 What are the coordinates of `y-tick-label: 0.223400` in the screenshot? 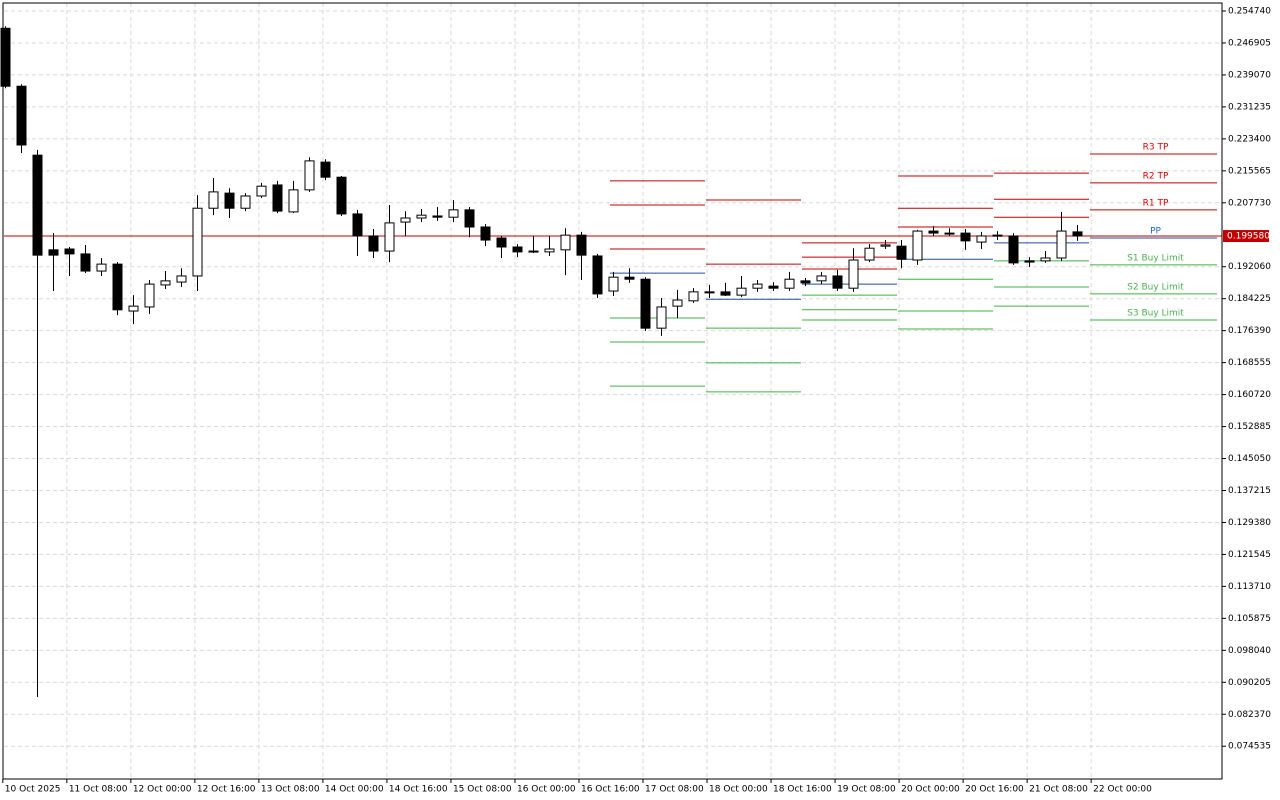 It's located at (1249, 139).